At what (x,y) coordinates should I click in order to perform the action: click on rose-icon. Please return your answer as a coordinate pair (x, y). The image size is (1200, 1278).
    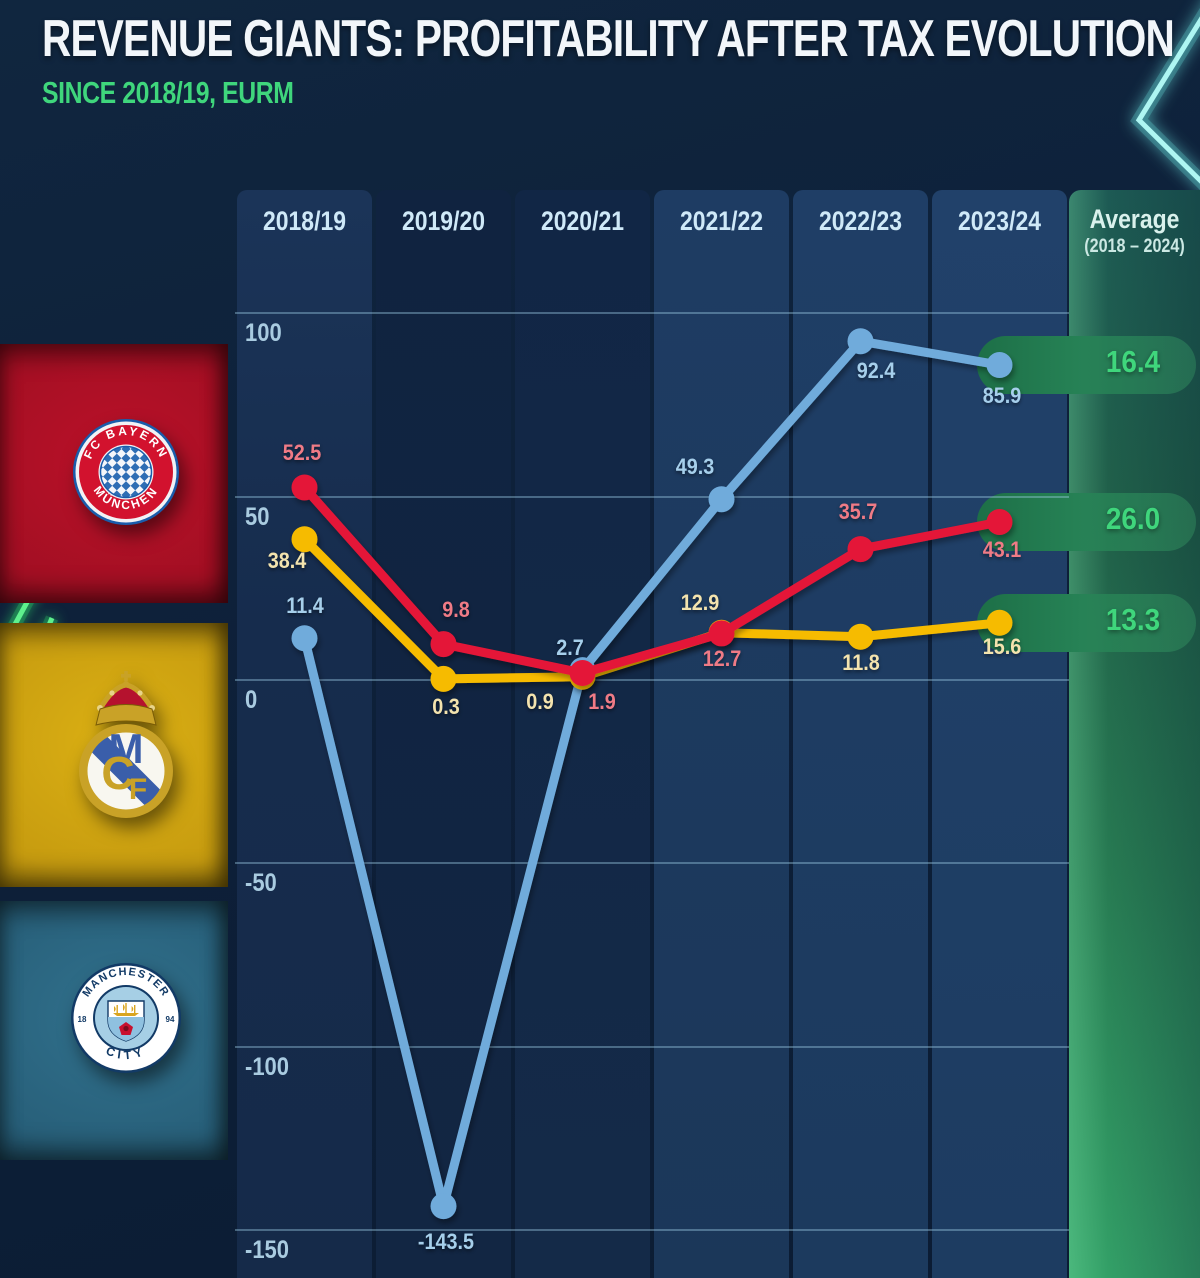
    Looking at the image, I should click on (126, 1028).